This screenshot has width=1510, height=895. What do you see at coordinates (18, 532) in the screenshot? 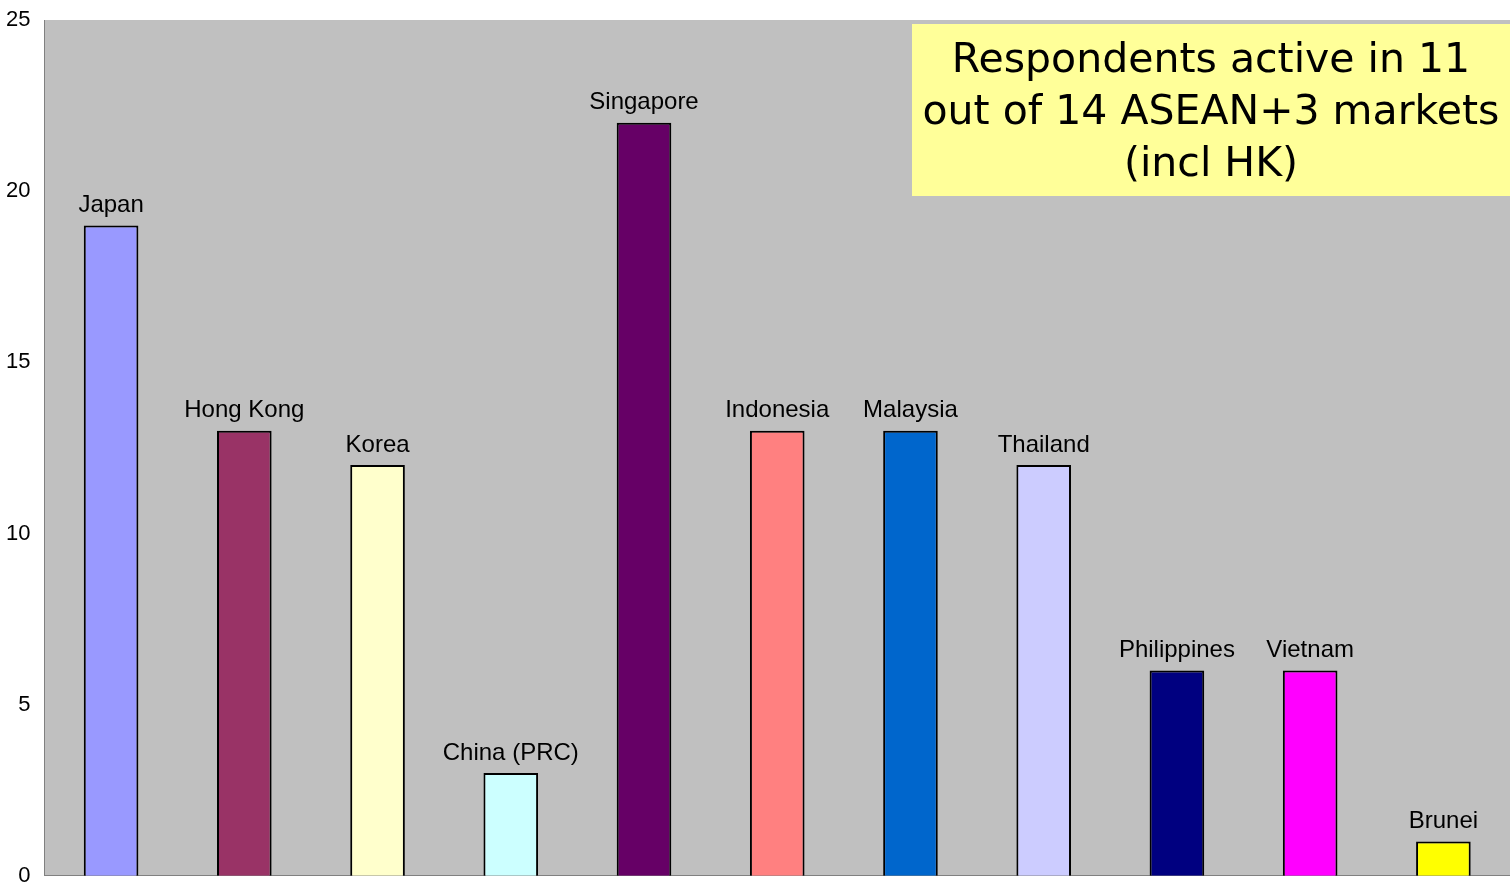
I see `y-tick-label: 10` at bounding box center [18, 532].